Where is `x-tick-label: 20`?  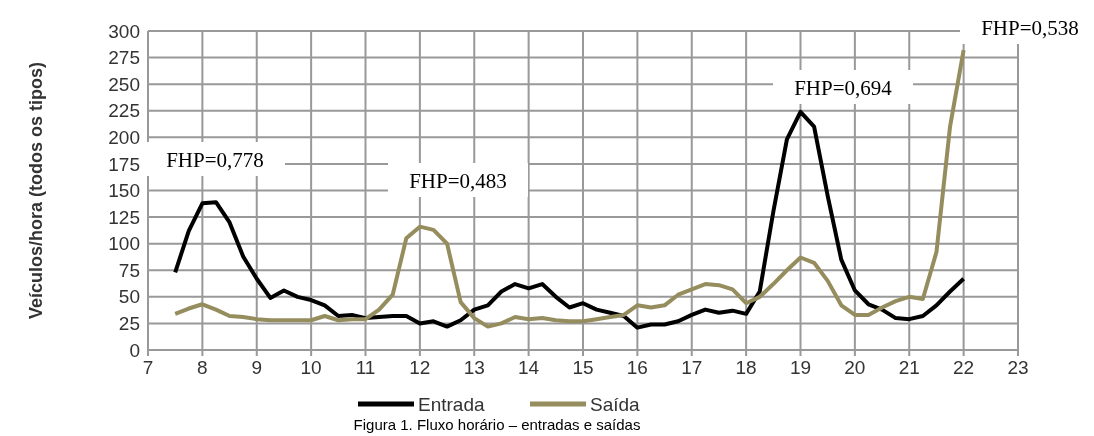 x-tick-label: 20 is located at coordinates (855, 367).